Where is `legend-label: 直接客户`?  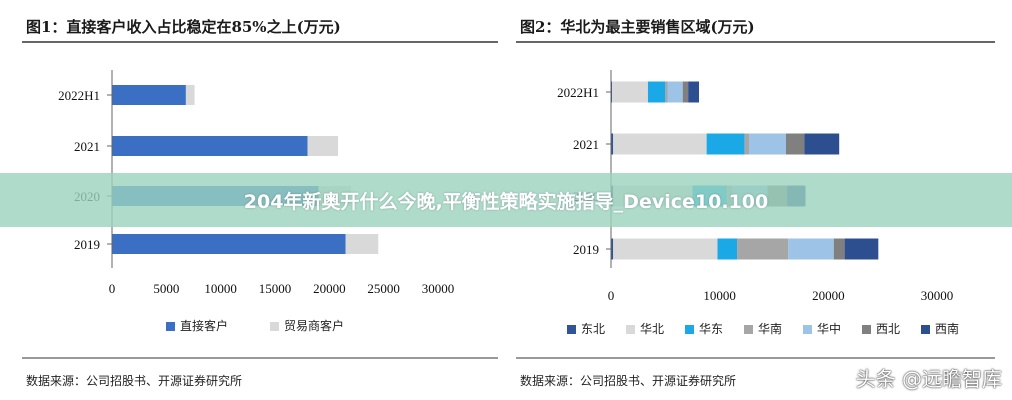
legend-label: 直接客户 is located at coordinates (204, 325).